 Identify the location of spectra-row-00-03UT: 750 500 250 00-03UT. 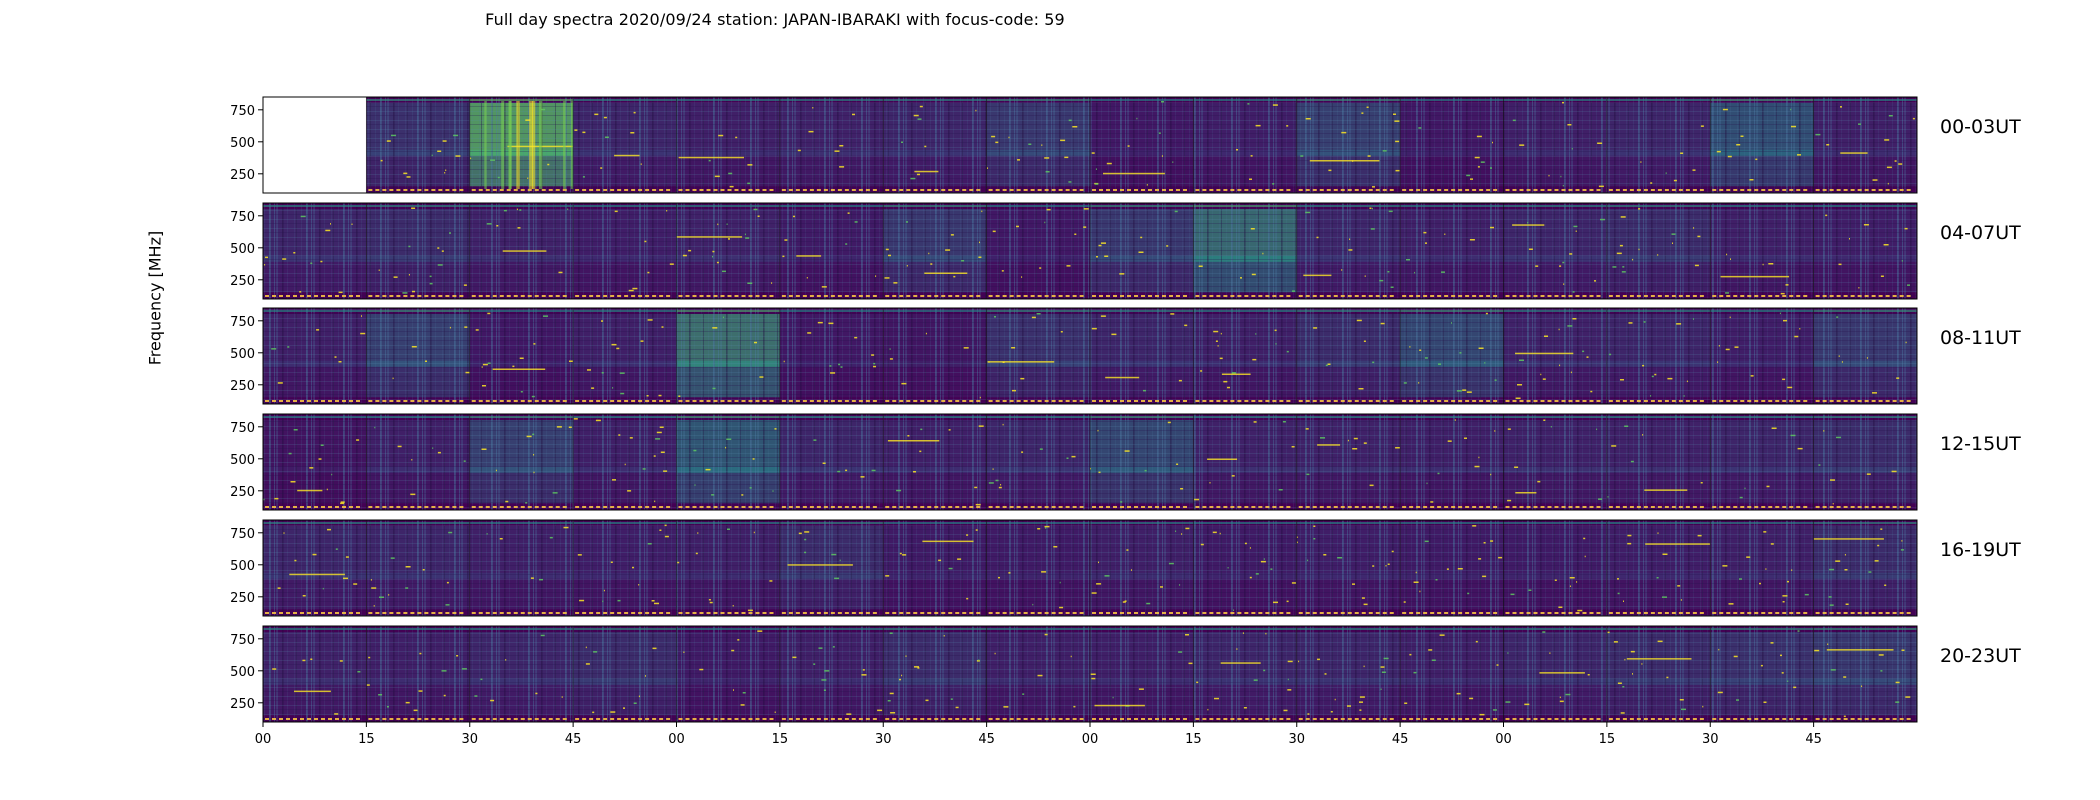
(1125, 145).